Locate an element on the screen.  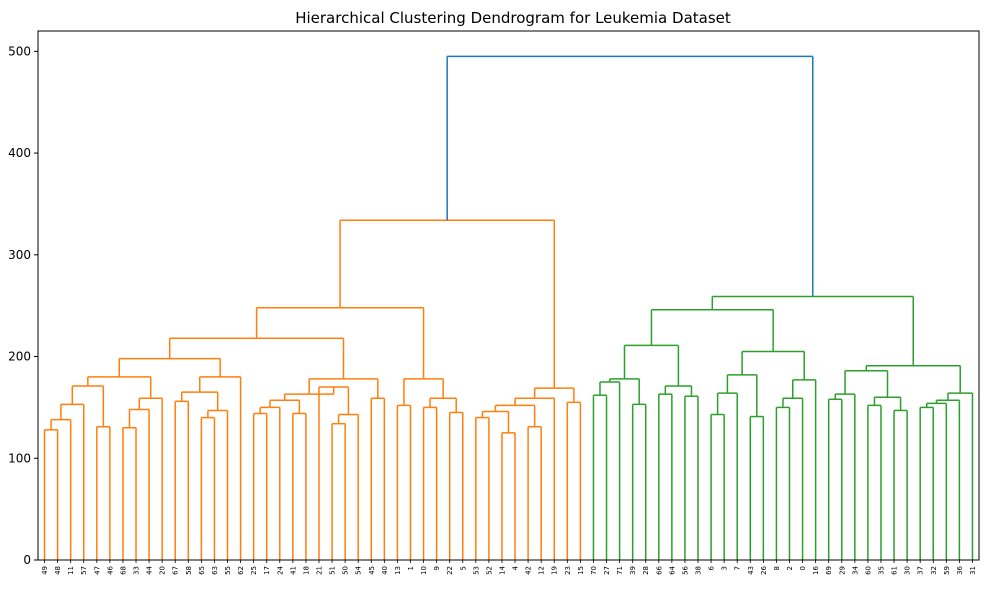
y-axis: 0 100 200 300 400 500 is located at coordinates (23, 305).